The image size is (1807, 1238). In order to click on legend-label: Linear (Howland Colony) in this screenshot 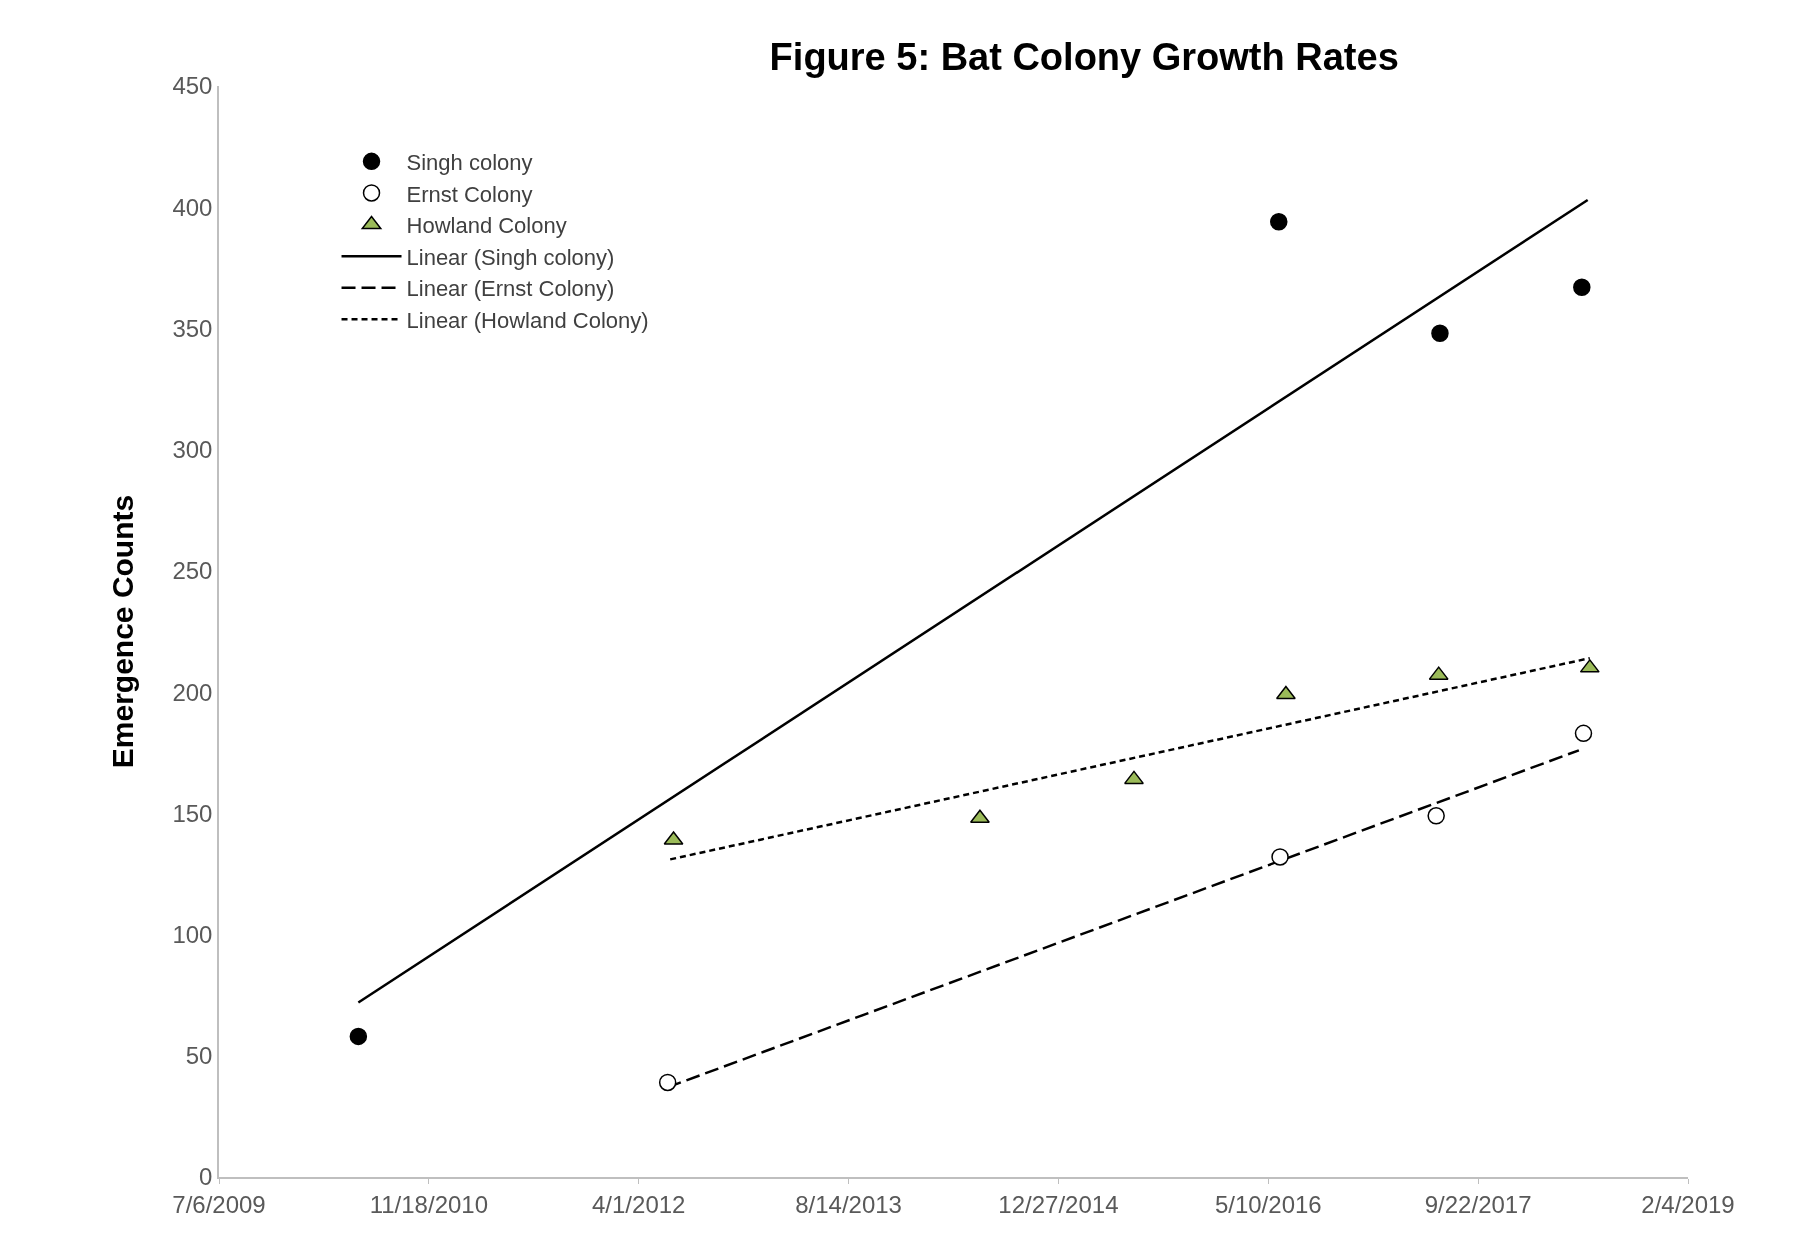, I will do `click(527, 320)`.